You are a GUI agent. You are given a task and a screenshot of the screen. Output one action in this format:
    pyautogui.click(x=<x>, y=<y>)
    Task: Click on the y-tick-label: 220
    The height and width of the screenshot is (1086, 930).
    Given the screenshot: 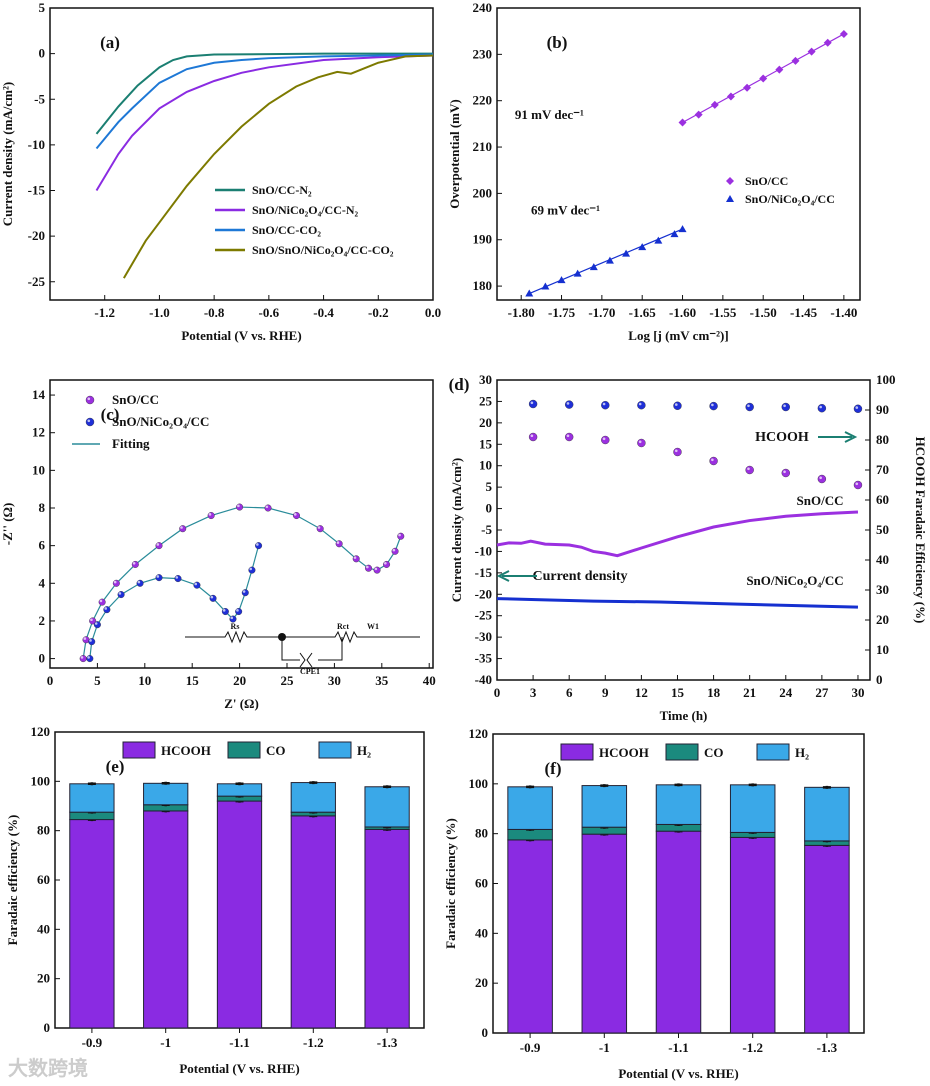 What is the action you would take?
    pyautogui.click(x=483, y=100)
    